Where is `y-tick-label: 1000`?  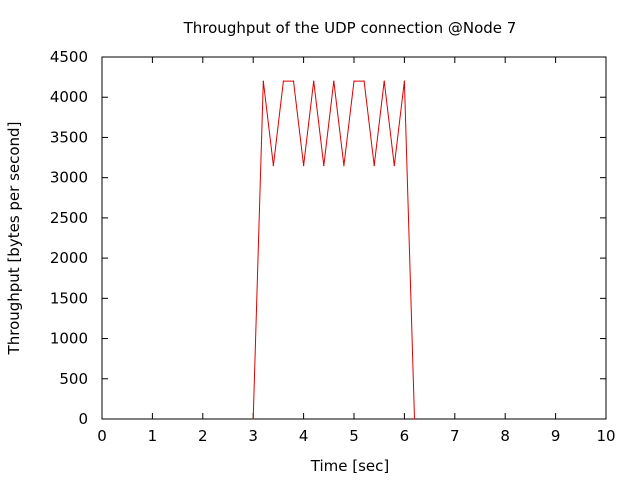
y-tick-label: 1000 is located at coordinates (69, 339).